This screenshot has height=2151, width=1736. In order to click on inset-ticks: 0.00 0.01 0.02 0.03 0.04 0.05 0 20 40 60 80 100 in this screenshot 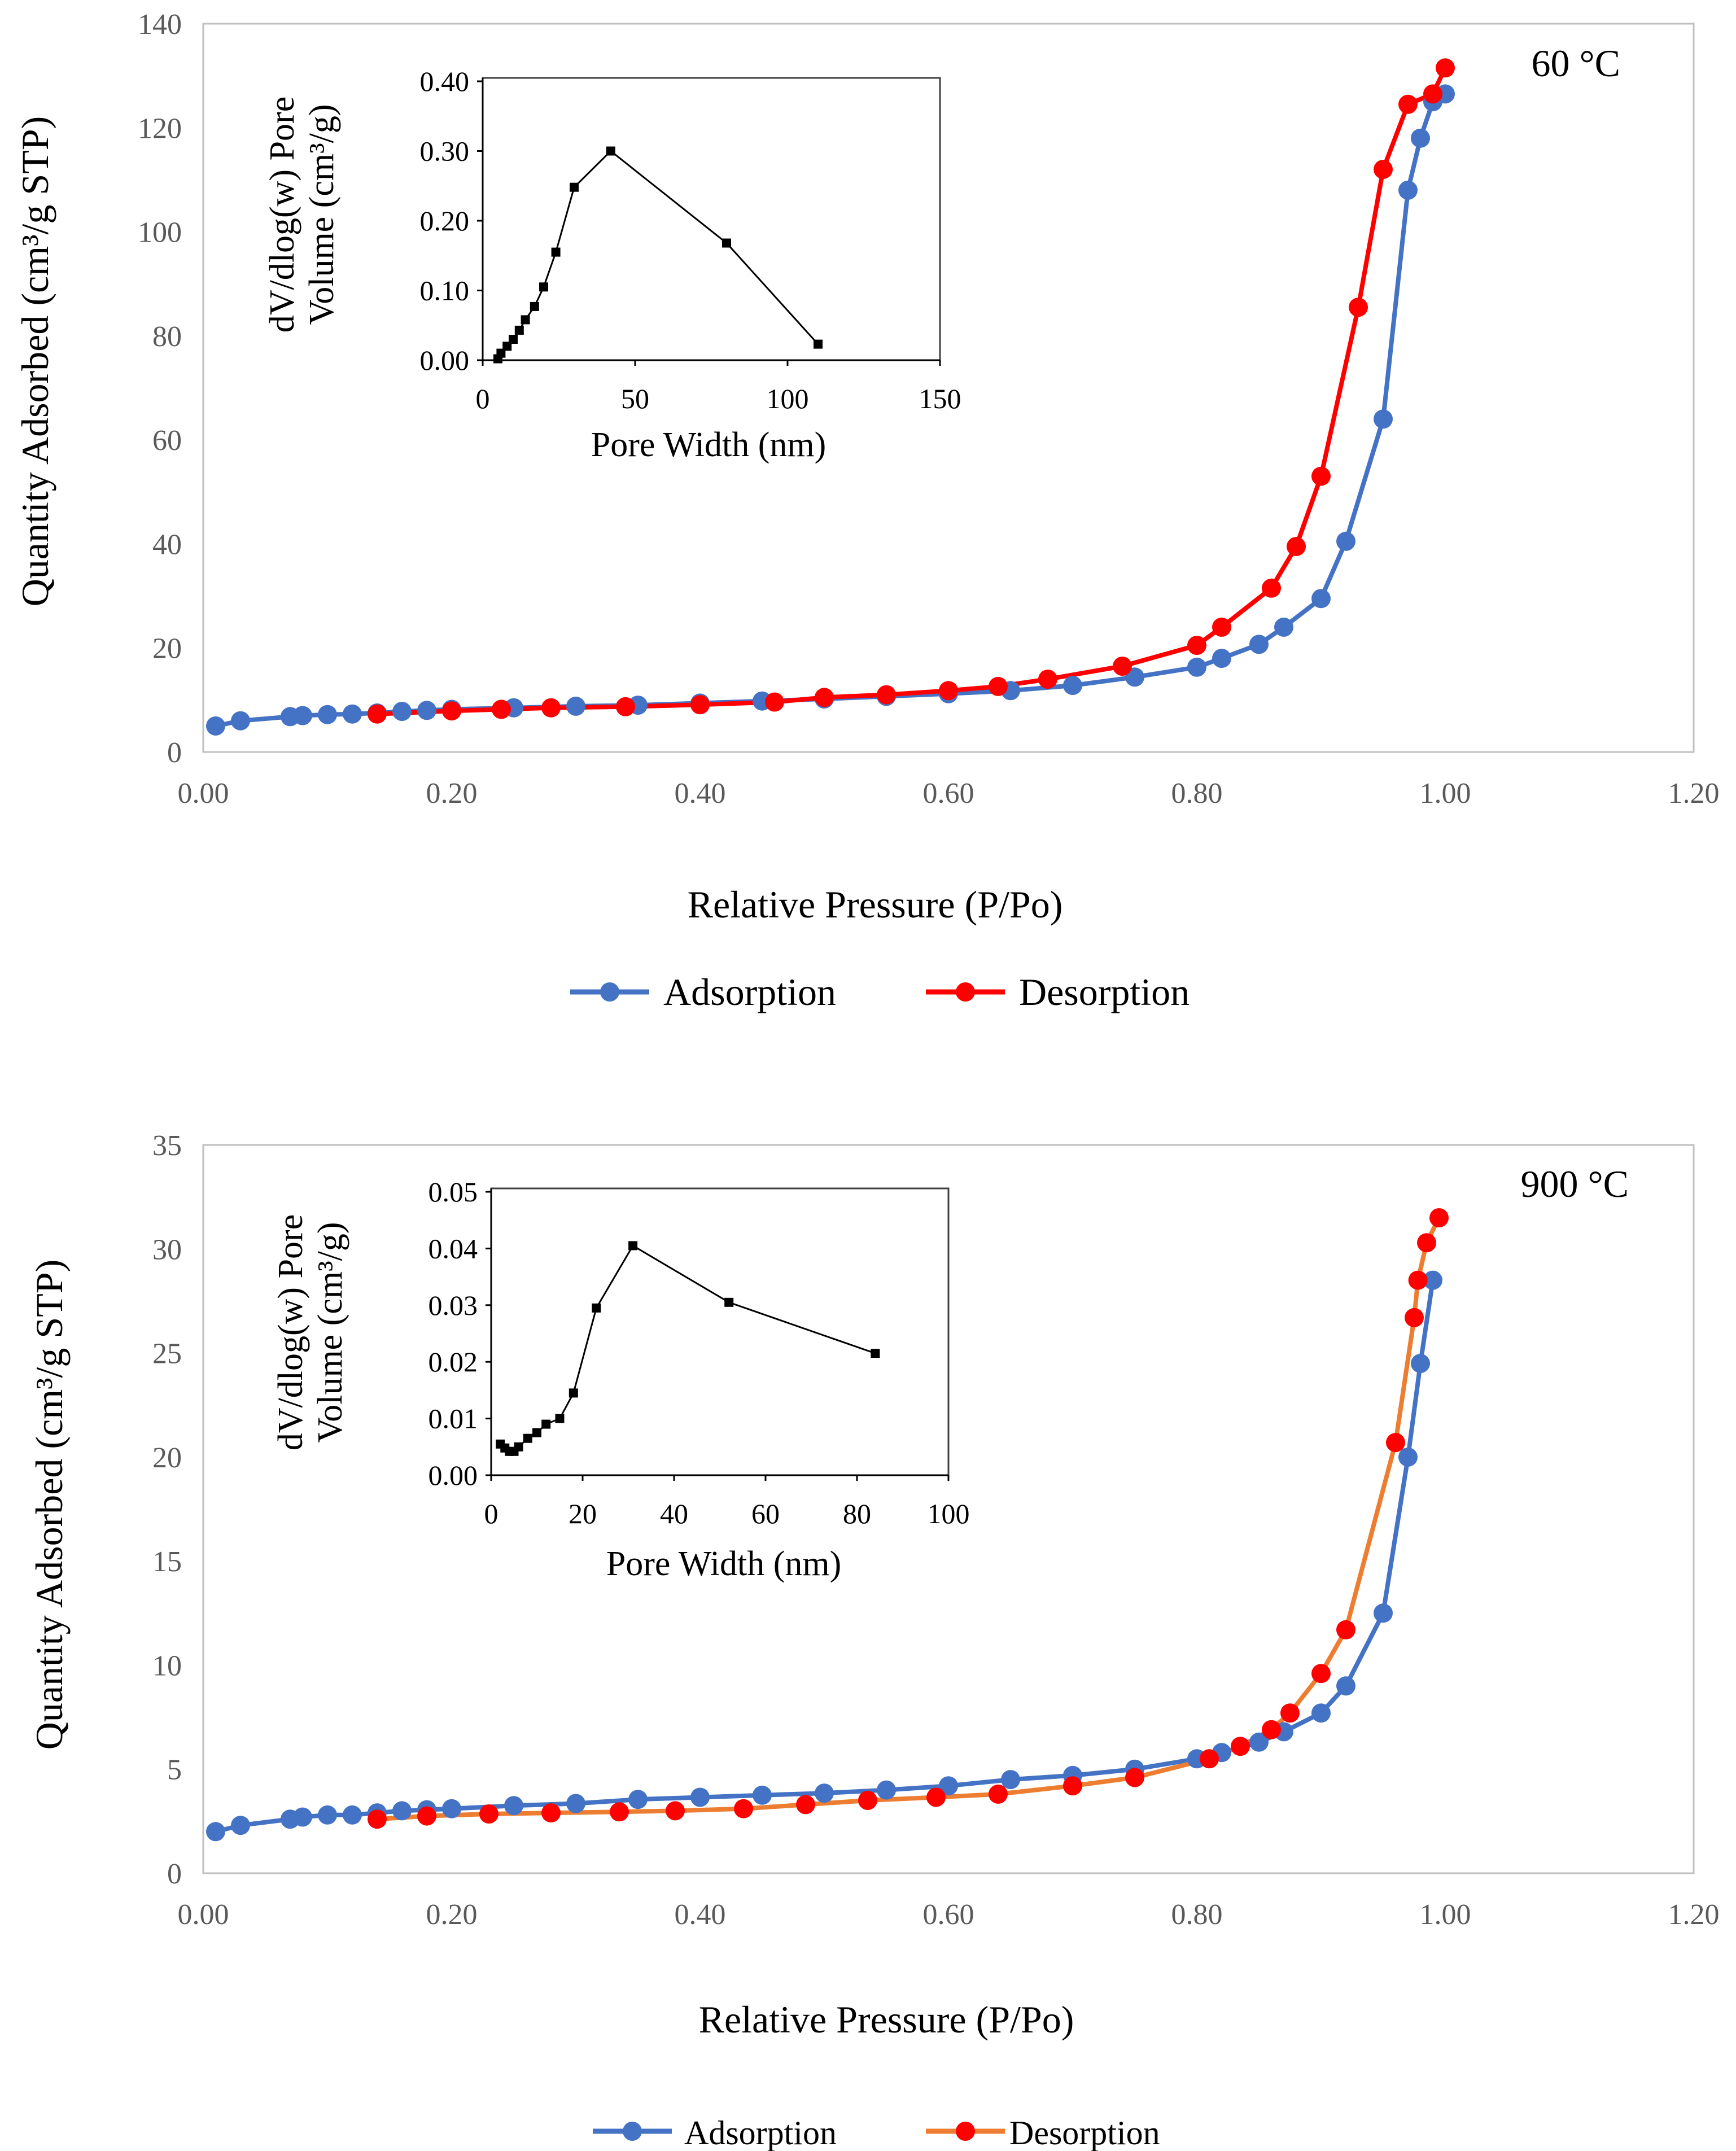, I will do `click(699, 1353)`.